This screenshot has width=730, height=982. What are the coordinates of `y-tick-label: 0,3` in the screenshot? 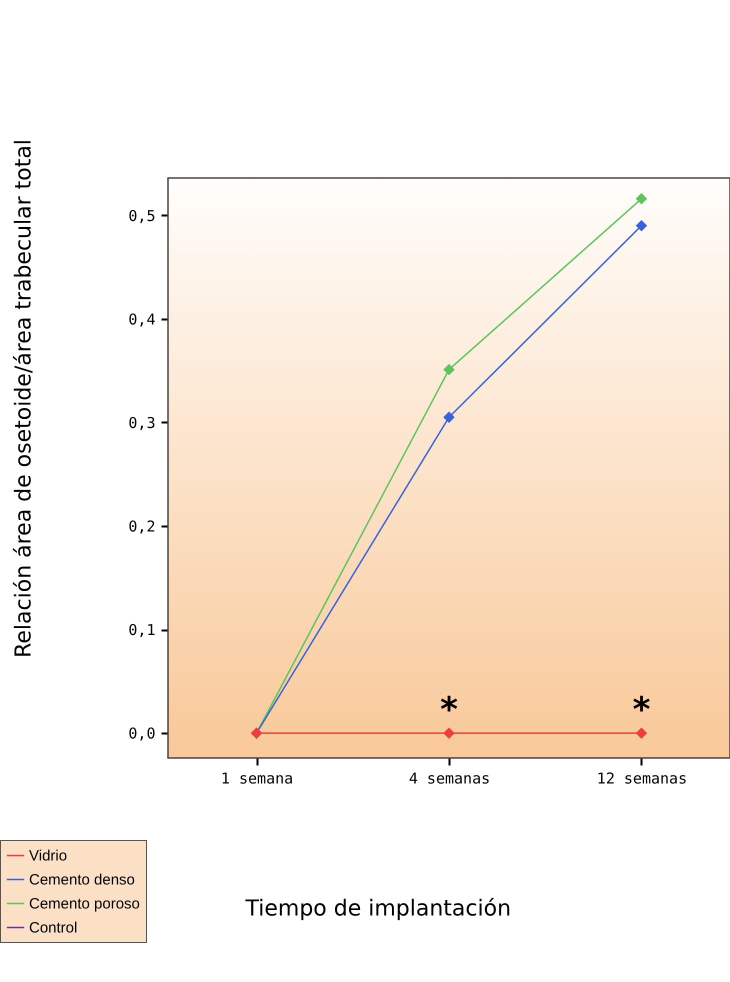 It's located at (142, 423).